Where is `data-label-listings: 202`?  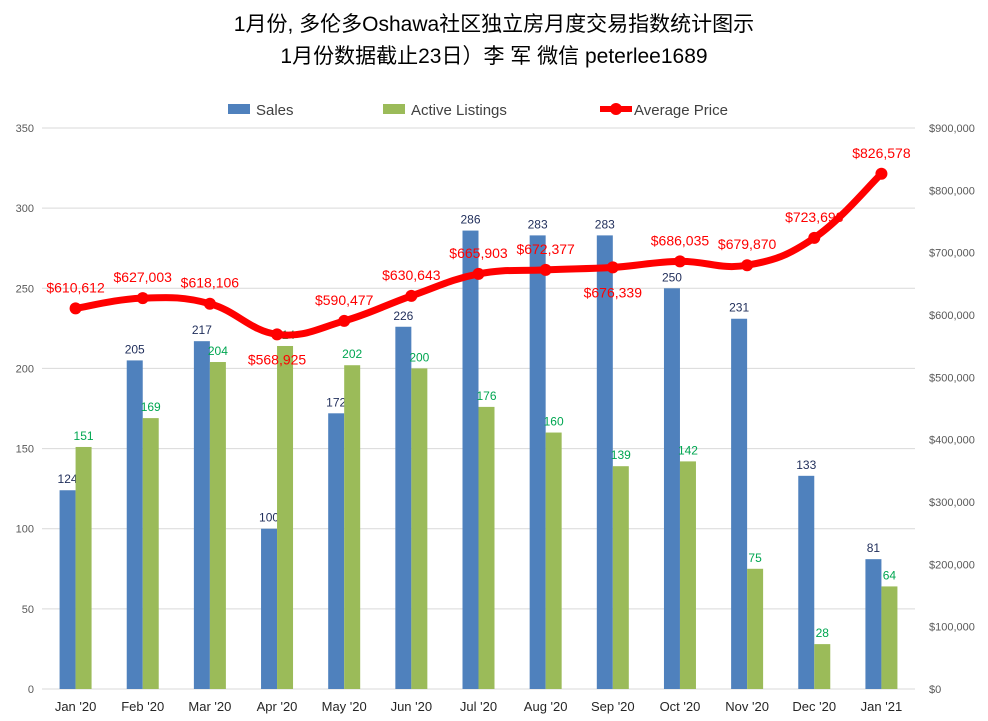
data-label-listings: 202 is located at coordinates (352, 354).